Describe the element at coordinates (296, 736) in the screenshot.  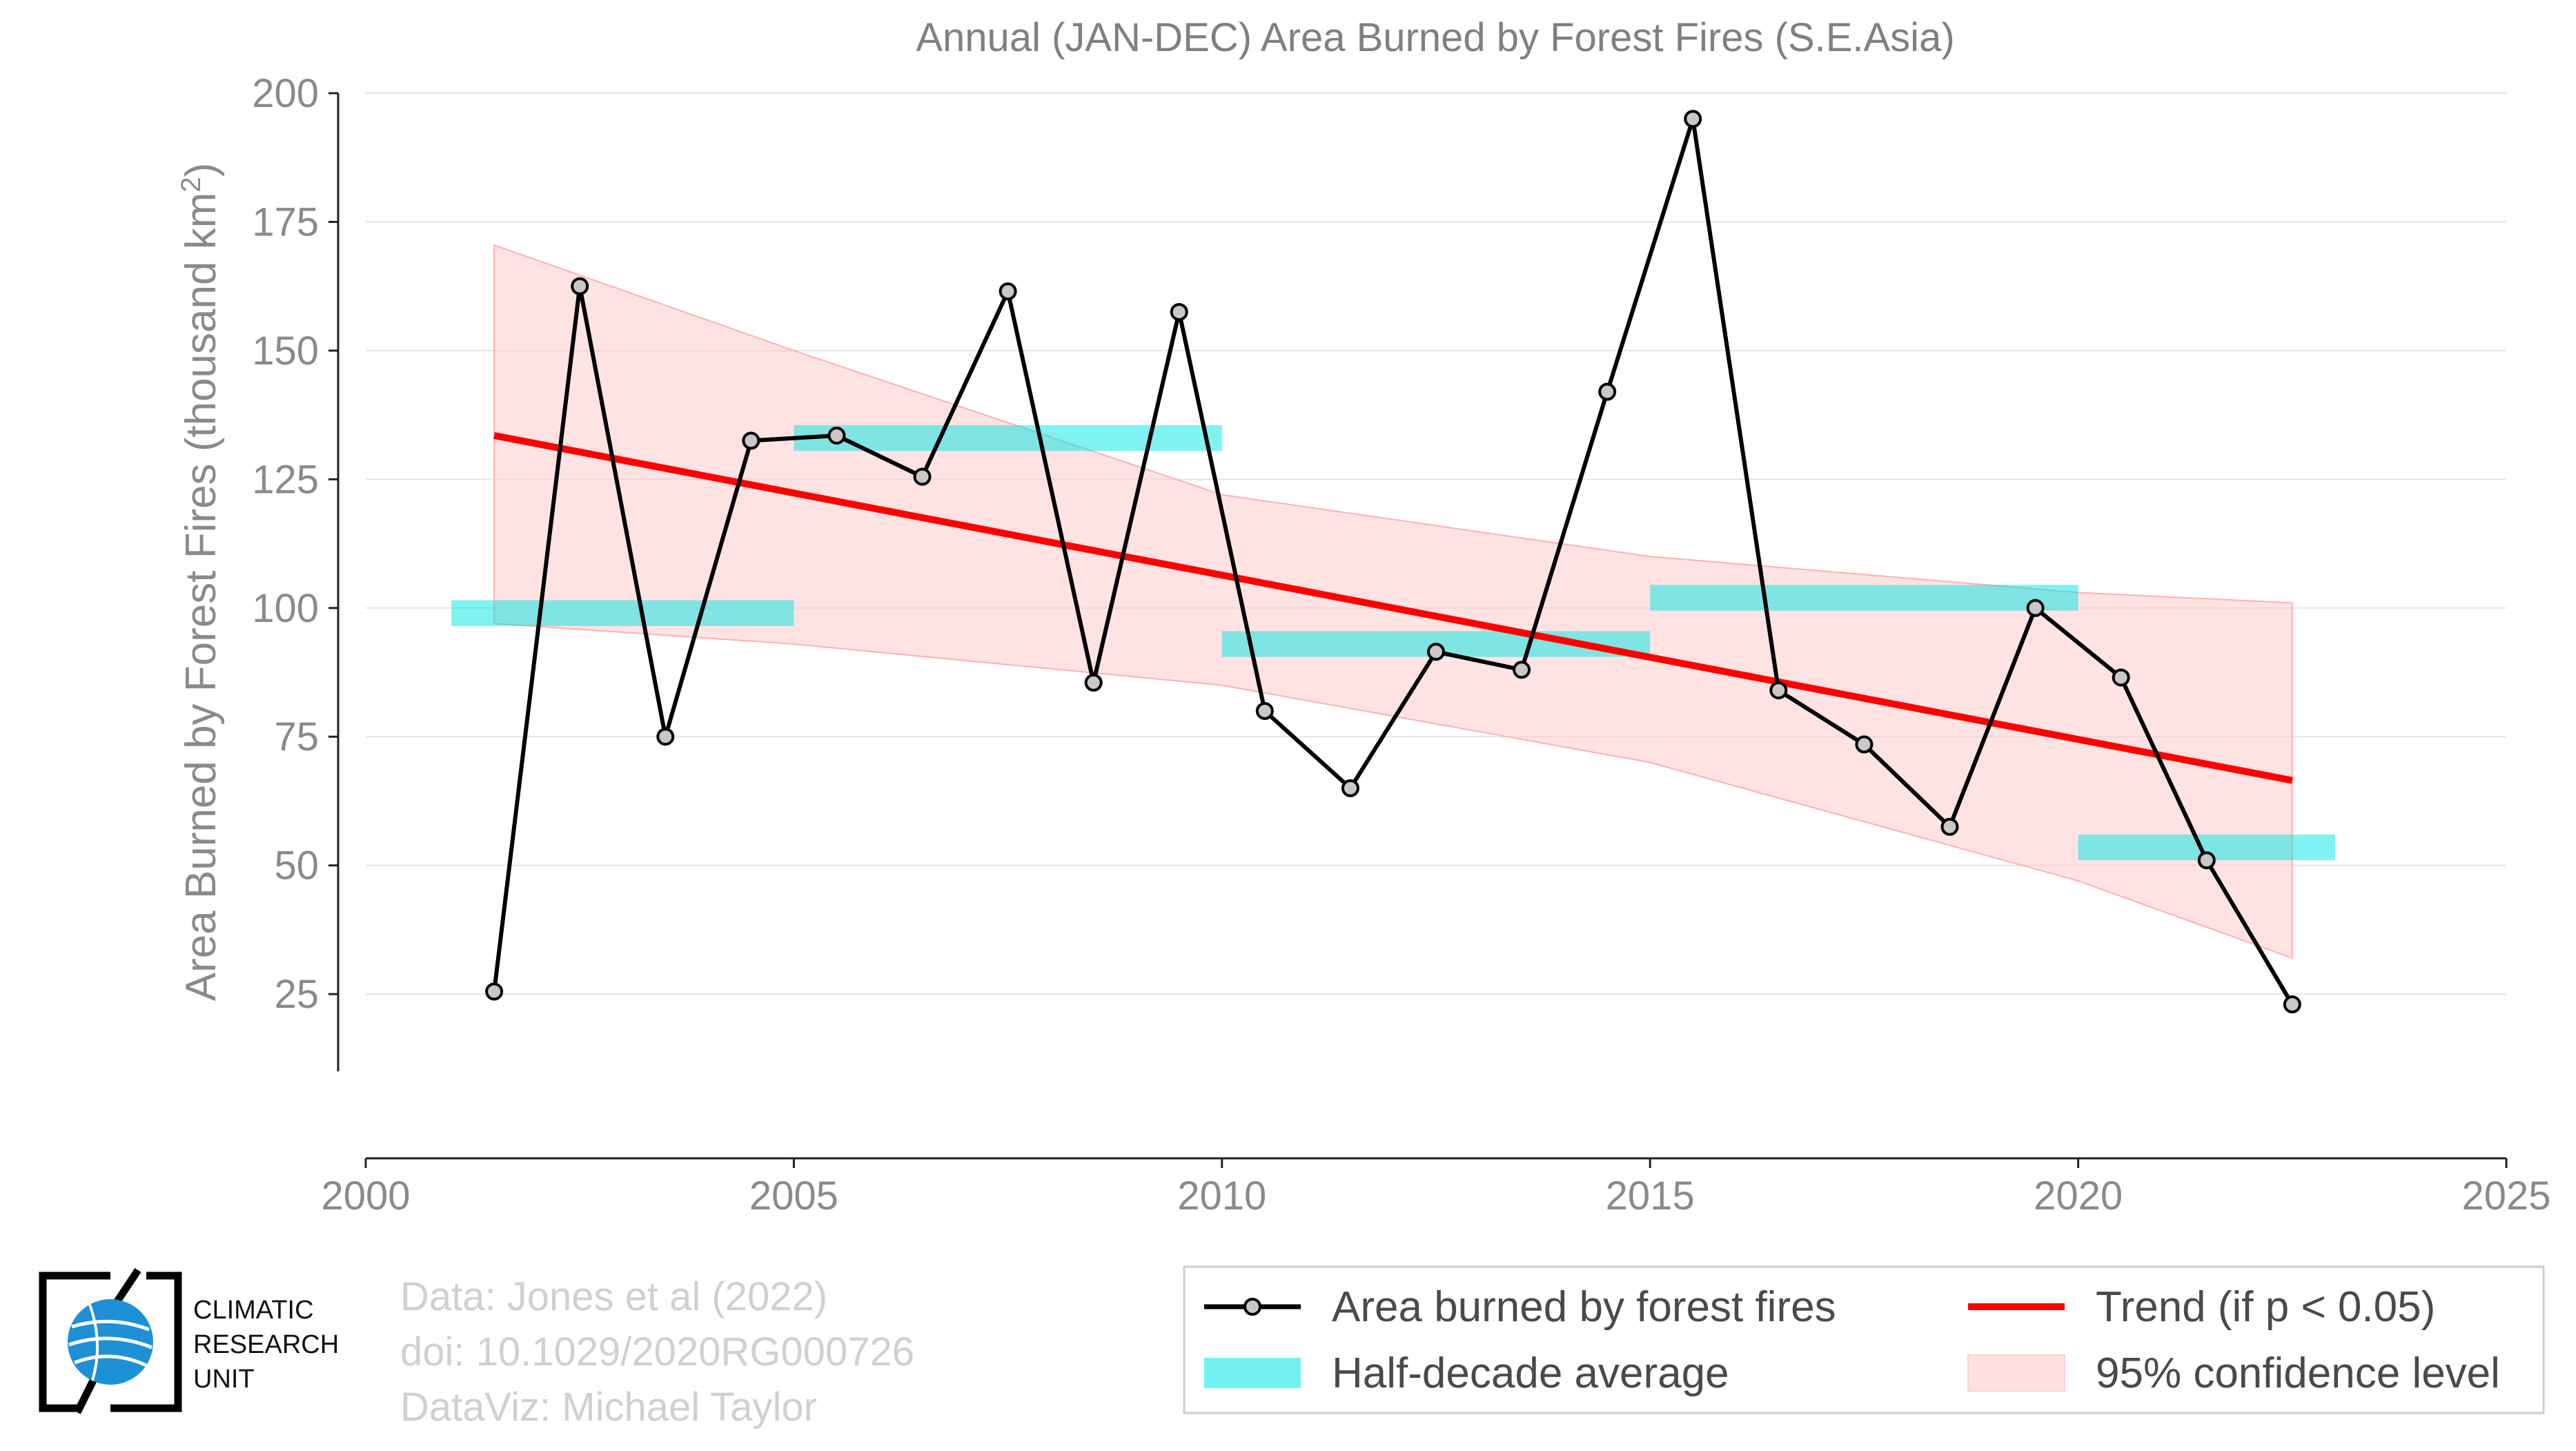
I see `y-tick-label: 75` at that location.